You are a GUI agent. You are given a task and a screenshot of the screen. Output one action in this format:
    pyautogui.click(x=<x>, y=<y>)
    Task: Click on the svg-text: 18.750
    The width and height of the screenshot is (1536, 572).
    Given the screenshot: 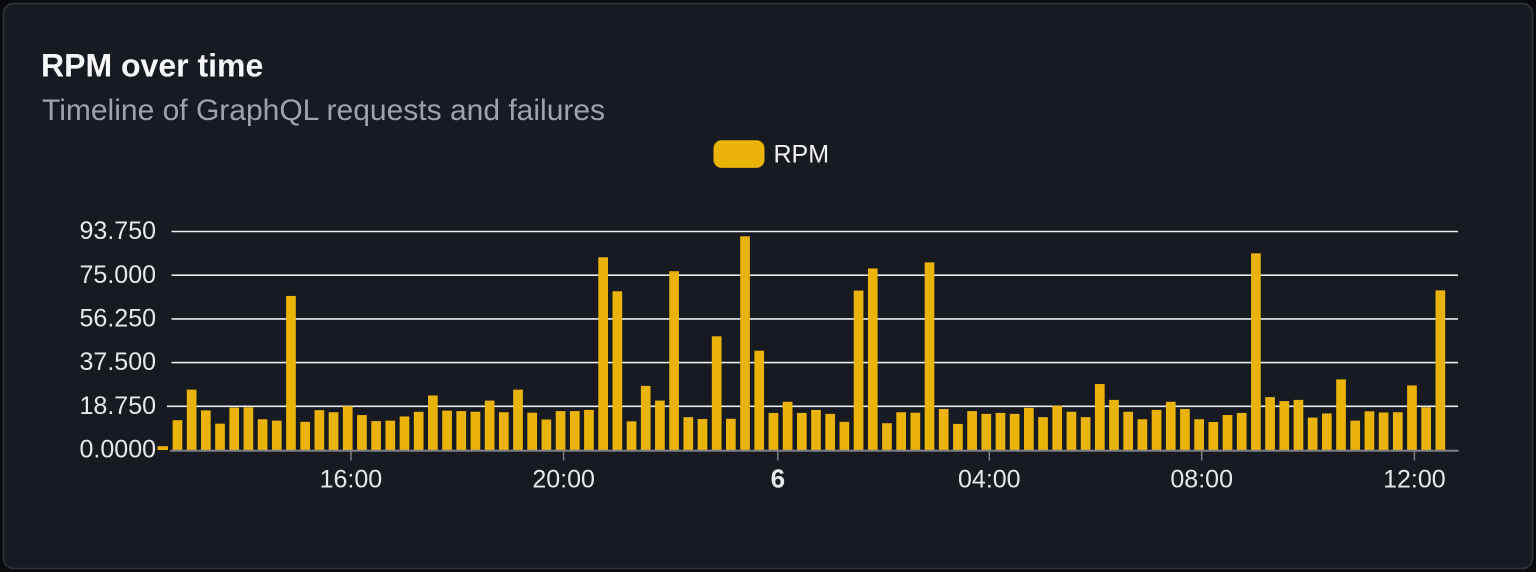 What is the action you would take?
    pyautogui.click(x=118, y=406)
    